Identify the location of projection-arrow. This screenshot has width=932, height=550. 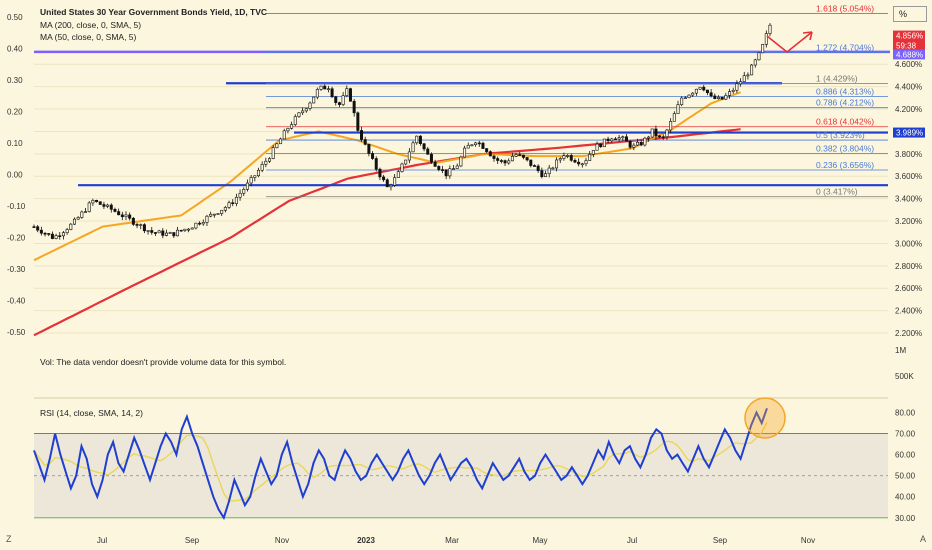
(789, 42).